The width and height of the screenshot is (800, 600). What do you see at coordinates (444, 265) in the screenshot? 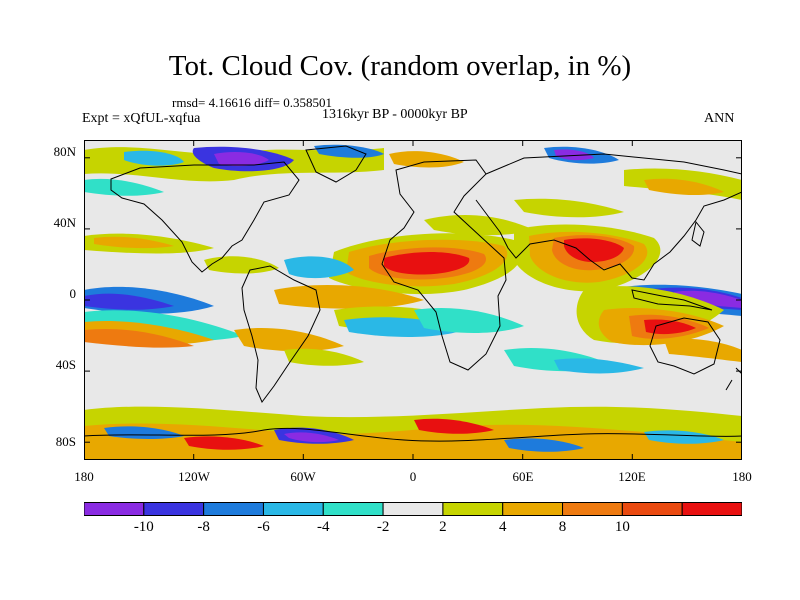
I see `europe-africa-coast` at bounding box center [444, 265].